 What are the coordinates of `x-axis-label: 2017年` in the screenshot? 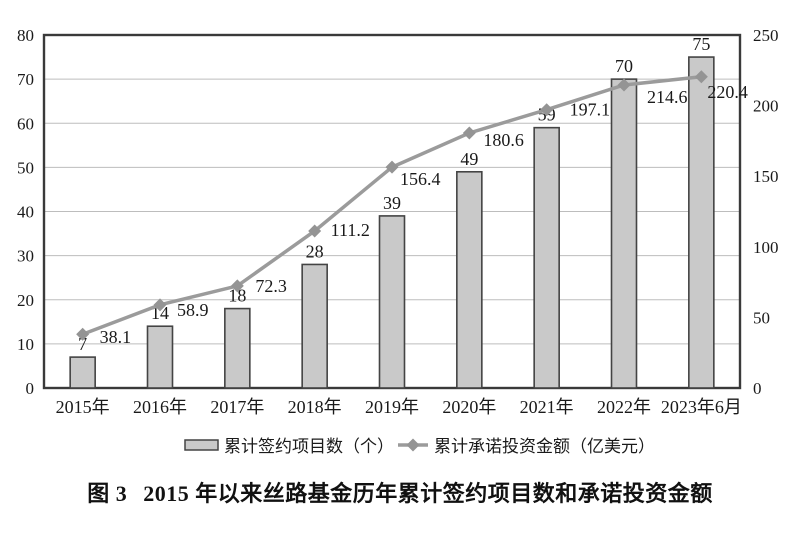 It's located at (237, 407).